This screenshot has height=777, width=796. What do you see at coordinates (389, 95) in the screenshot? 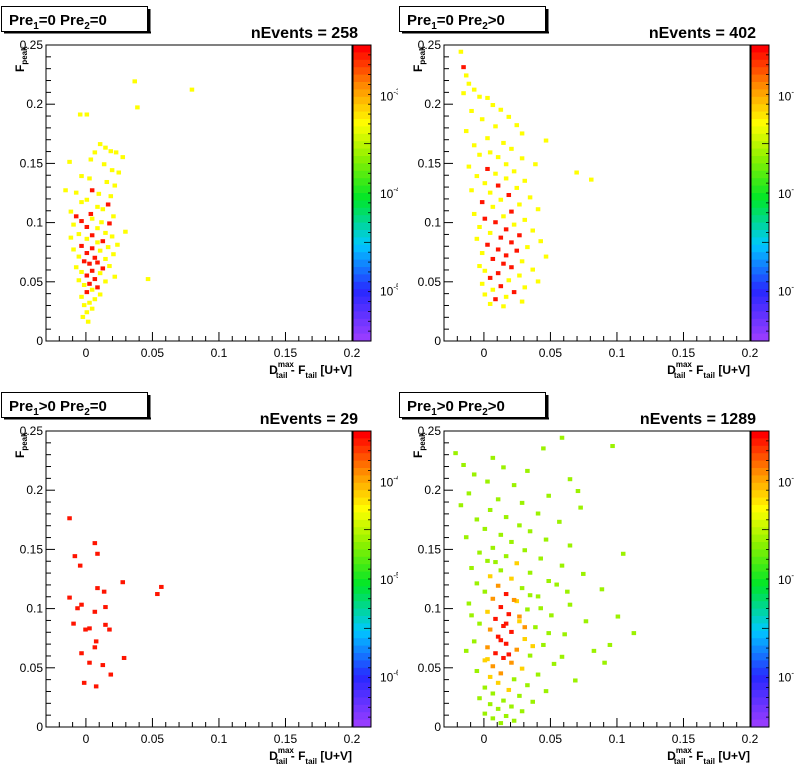
I see `colorbar-tick-label: 10⁻³` at bounding box center [389, 95].